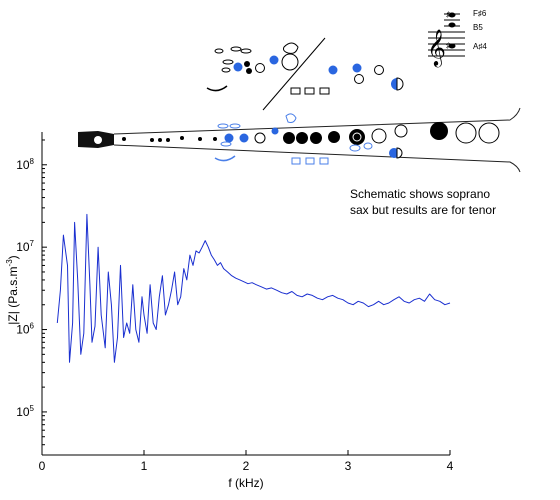 This screenshot has height=500, width=560. I want to click on x-tick-label: 0, so click(42, 466).